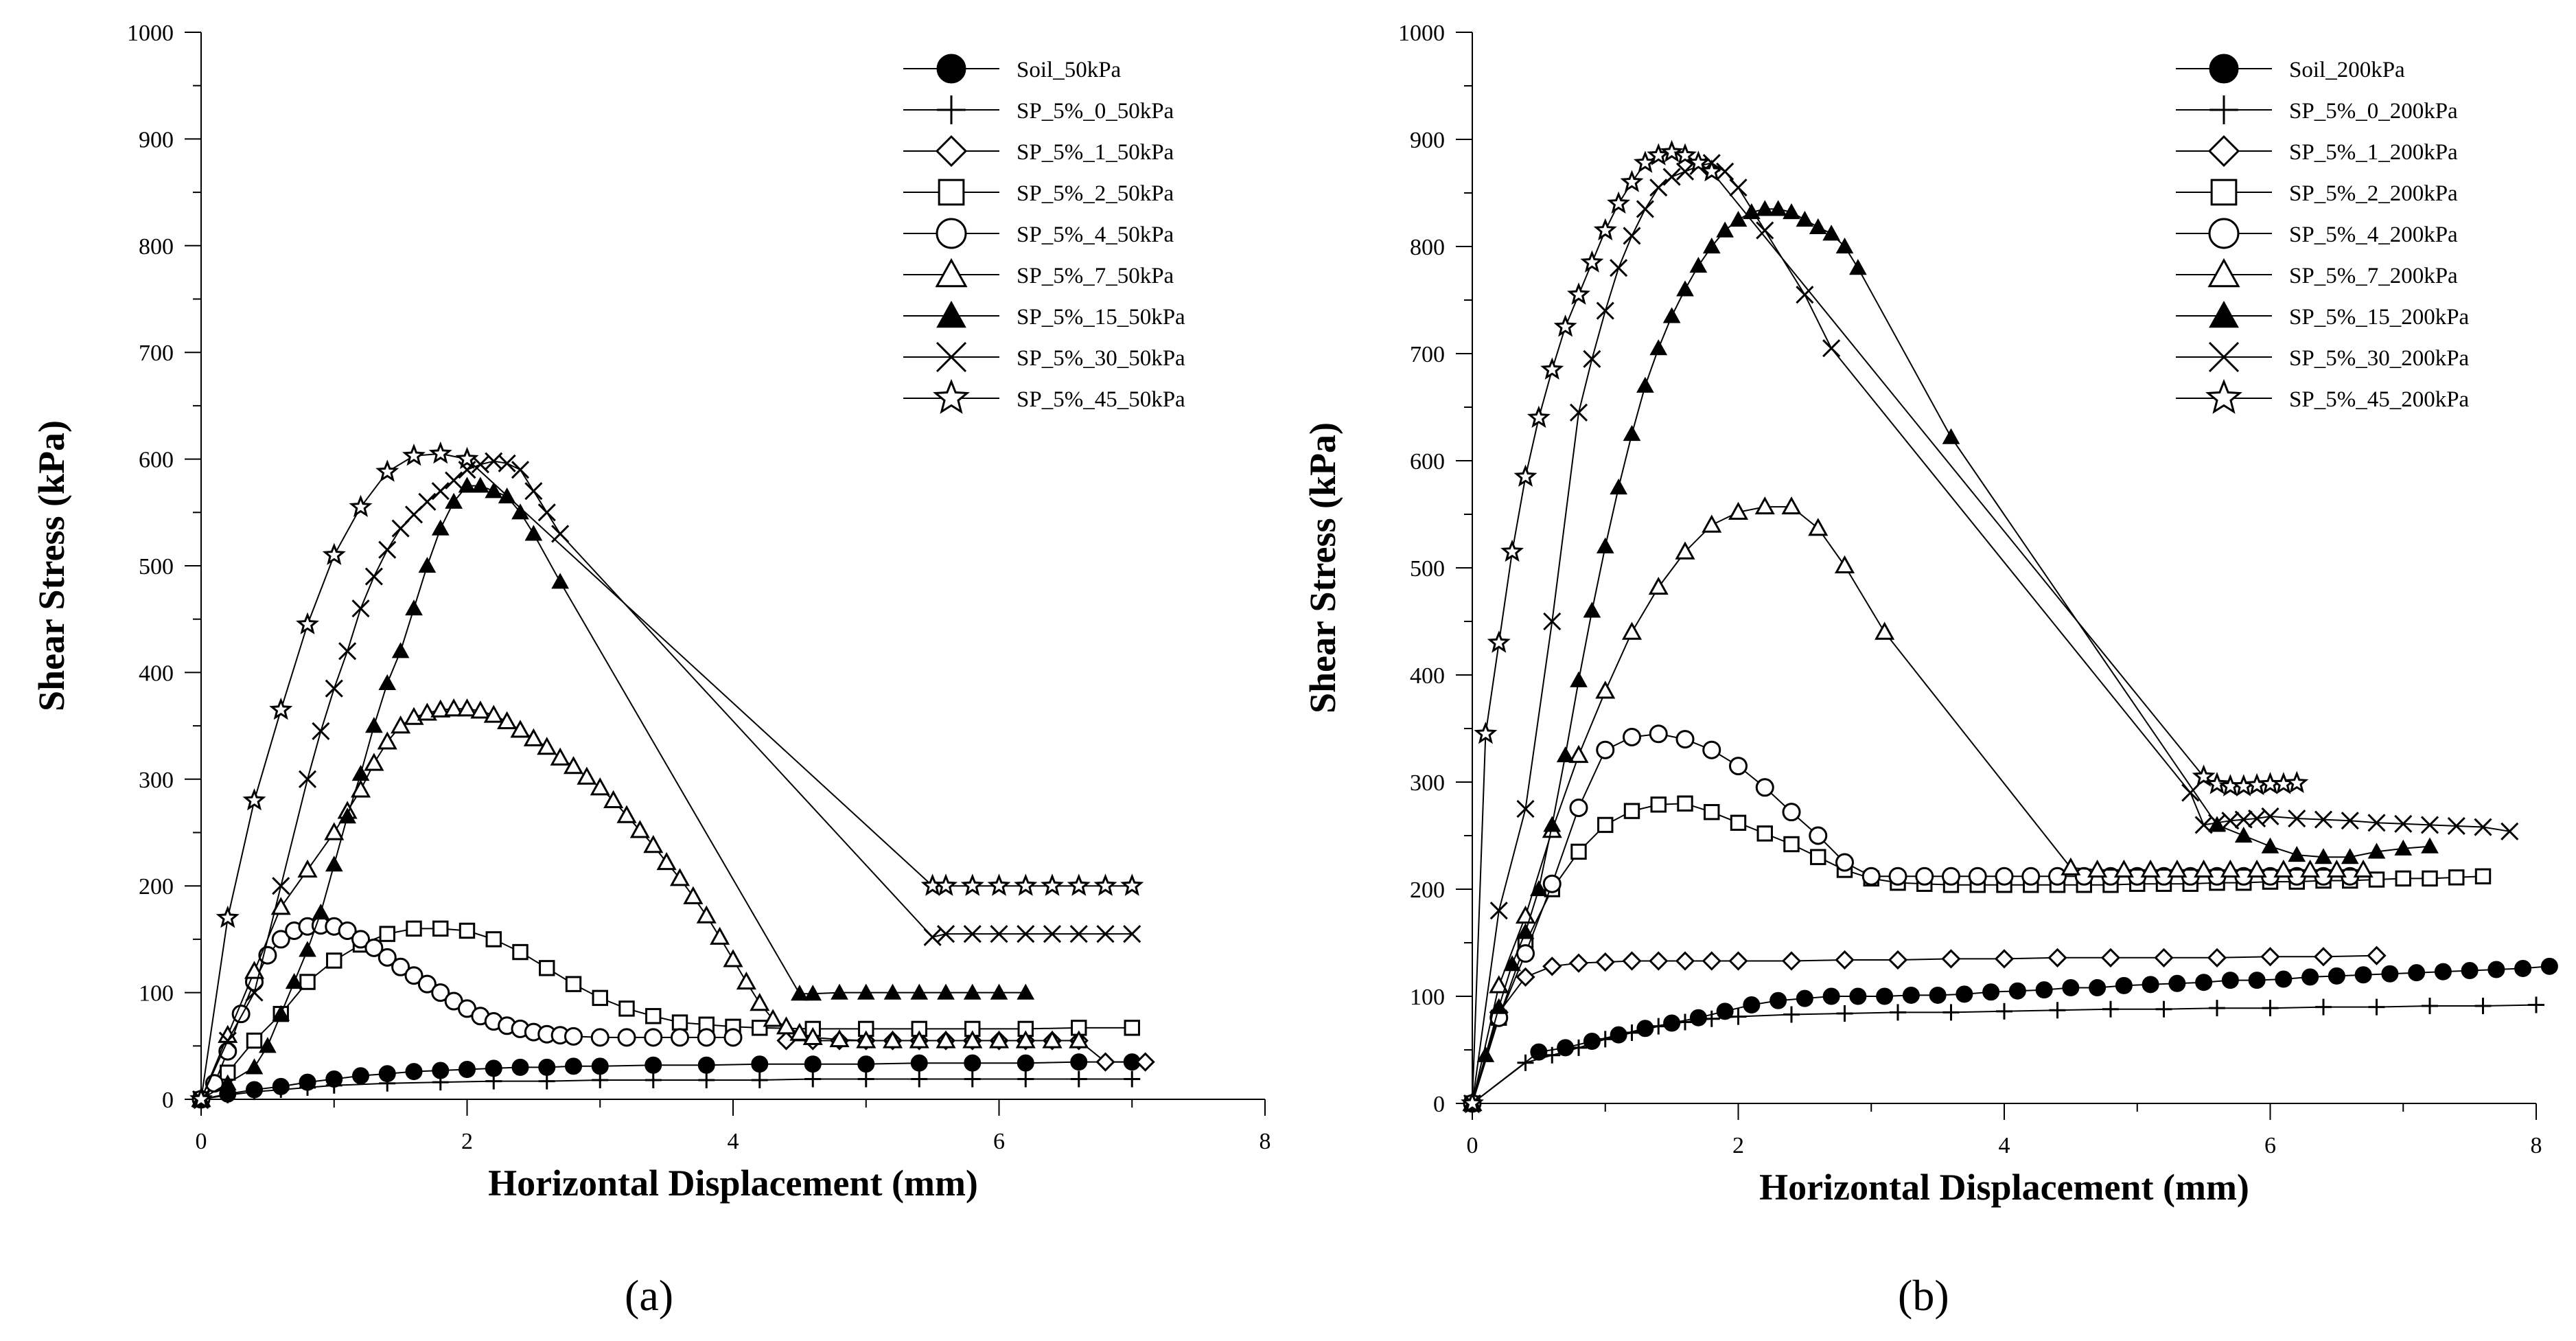 This screenshot has width=2576, height=1341. What do you see at coordinates (2373, 235) in the screenshot?
I see `legend-label: SP_5%_4_200kPa` at bounding box center [2373, 235].